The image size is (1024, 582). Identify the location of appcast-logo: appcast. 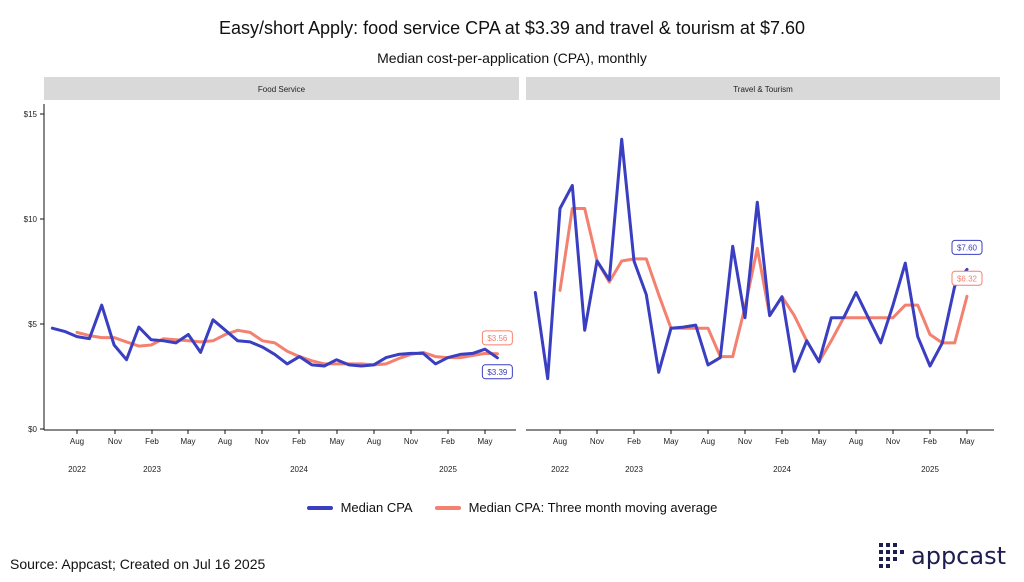
(942, 556).